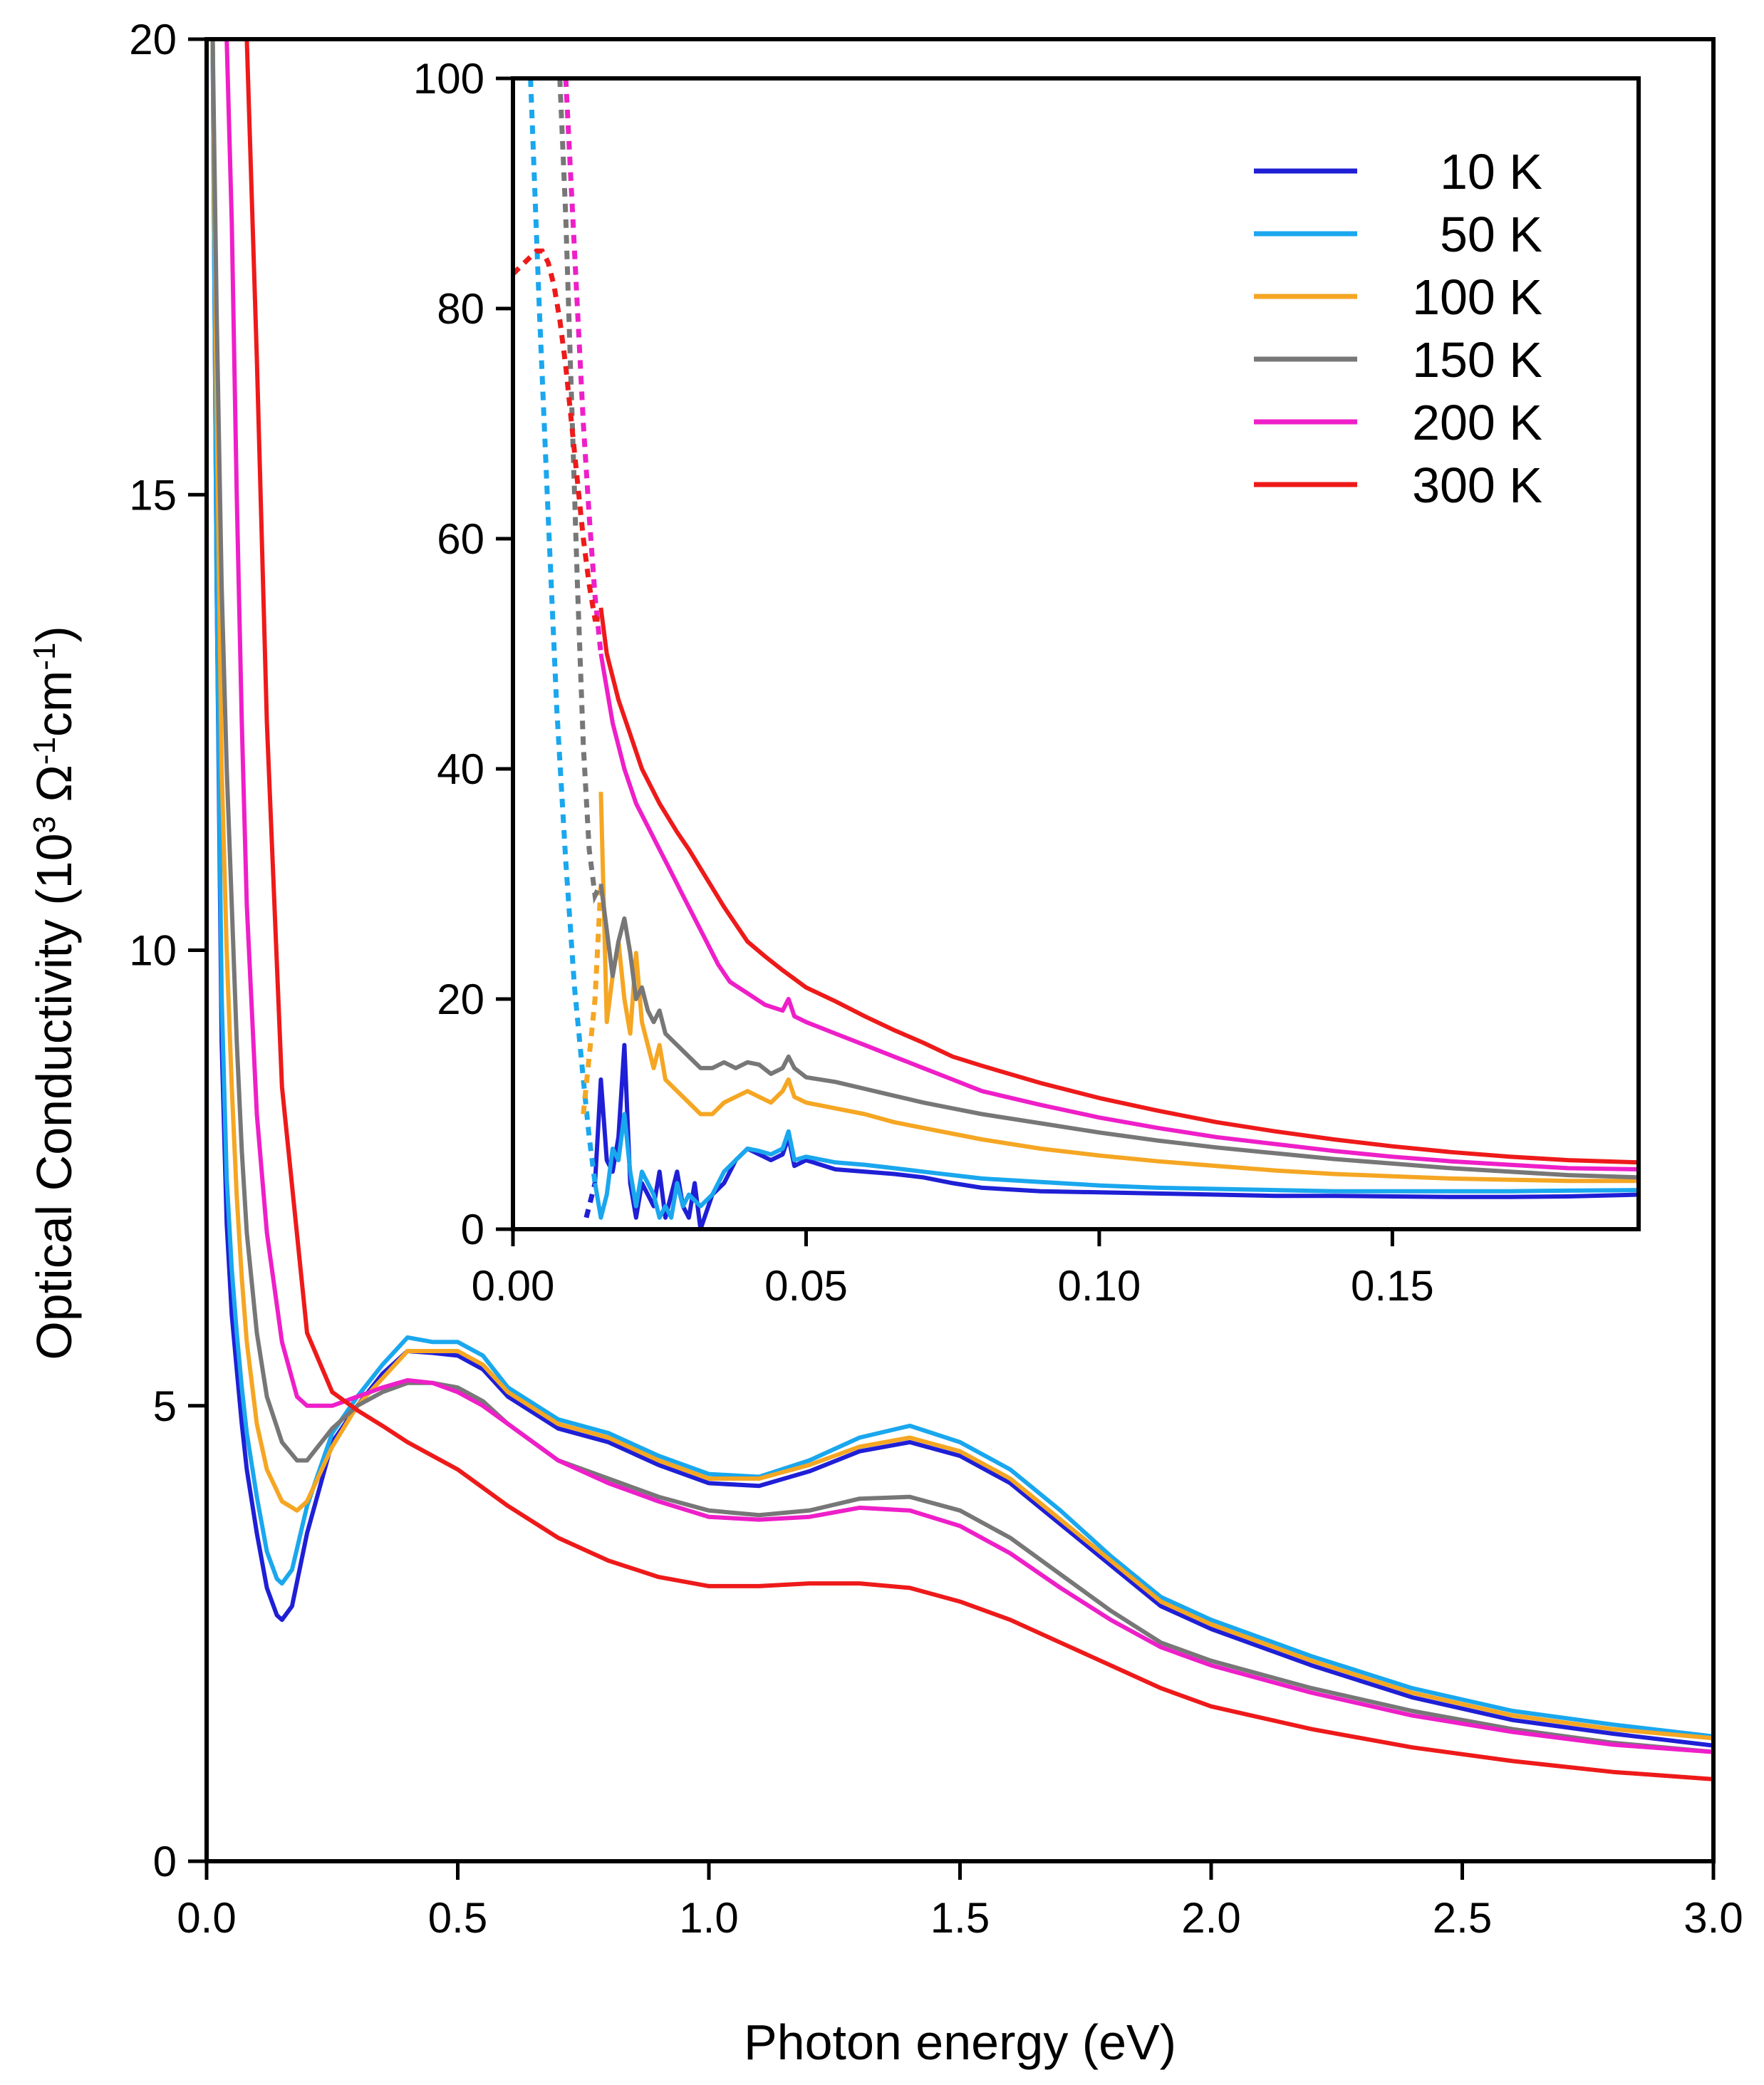 This screenshot has width=1764, height=2085. Describe the element at coordinates (1398, 328) in the screenshot. I see `legend: 10 K 50 K 100 K 150 K 200 K 300 K` at that location.